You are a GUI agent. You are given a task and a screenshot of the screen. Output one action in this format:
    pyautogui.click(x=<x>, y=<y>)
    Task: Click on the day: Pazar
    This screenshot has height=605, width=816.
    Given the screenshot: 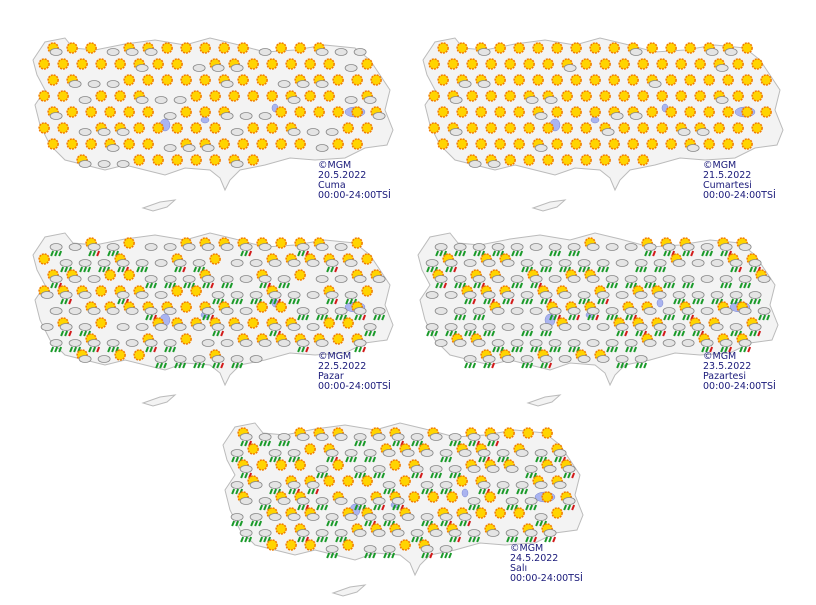 What is the action you would take?
    pyautogui.click(x=331, y=376)
    